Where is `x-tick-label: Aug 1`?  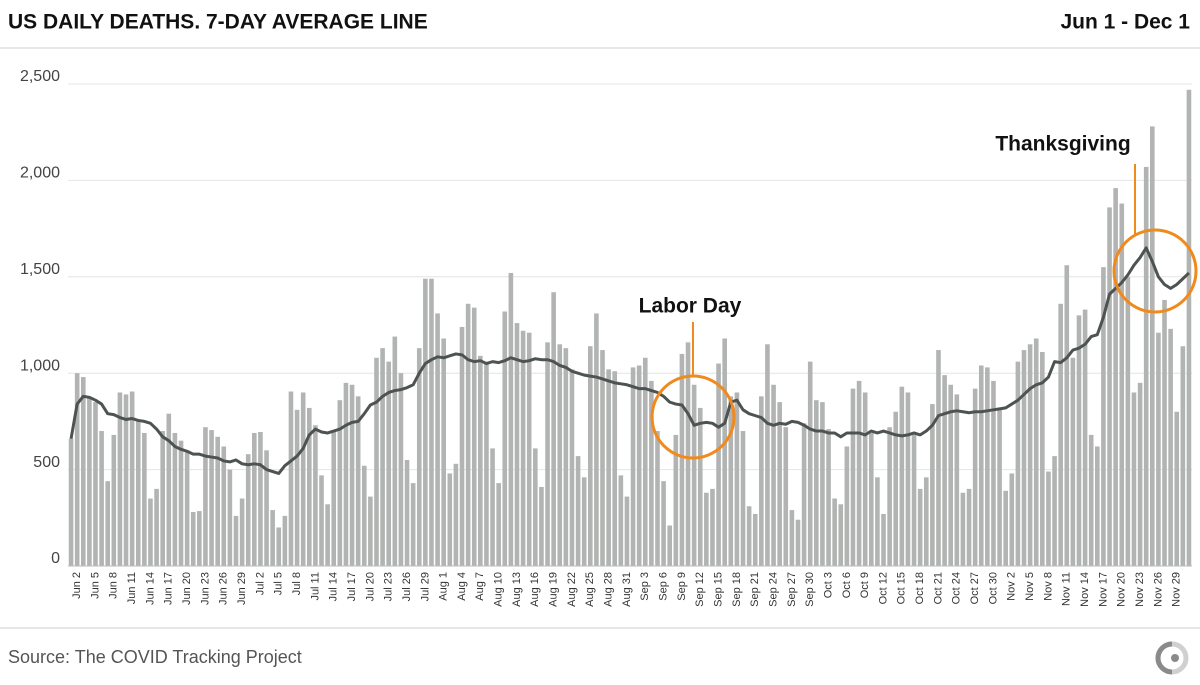 x-tick-label: Aug 1 is located at coordinates (444, 586).